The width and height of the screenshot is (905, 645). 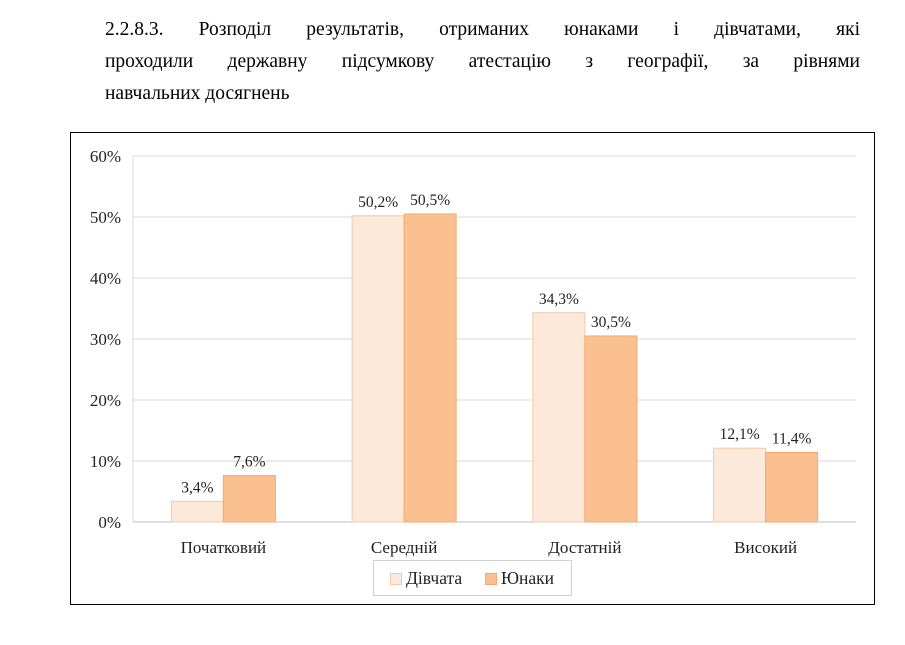 I want to click on y-tick-label: 0%, so click(x=109, y=522).